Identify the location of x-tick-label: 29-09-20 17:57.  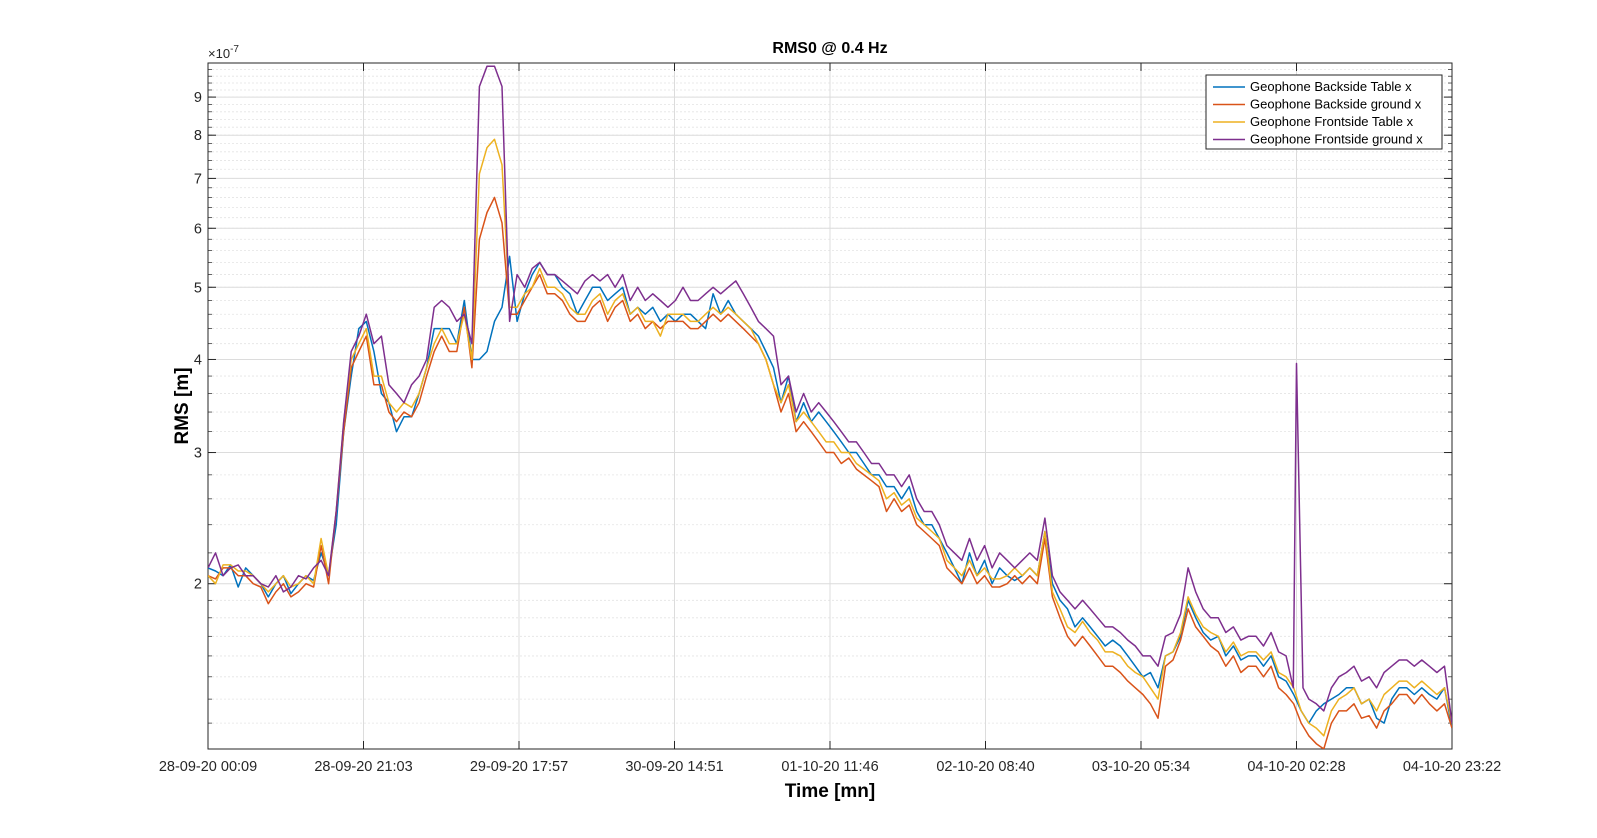
(519, 767).